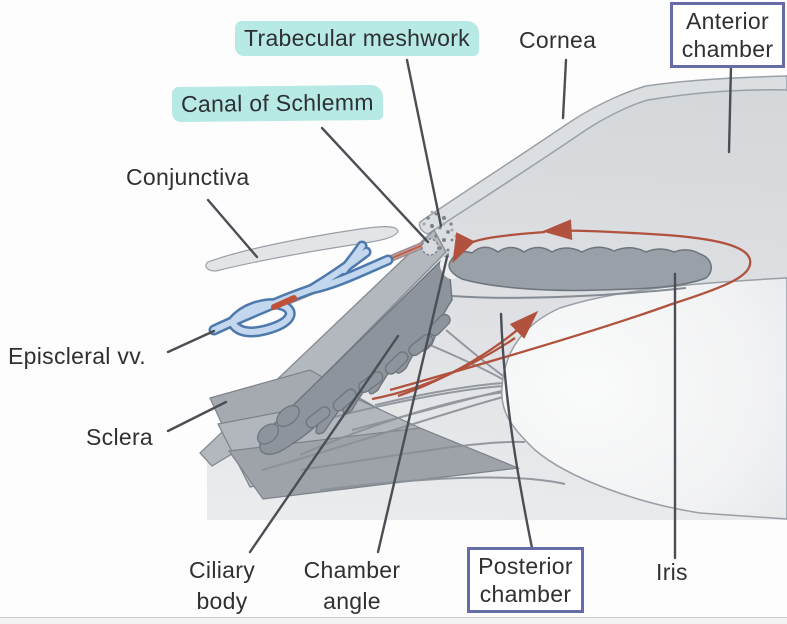 This screenshot has height=624, width=787. Describe the element at coordinates (430, 247) in the screenshot. I see `canal-of-schlemm-ring` at that location.